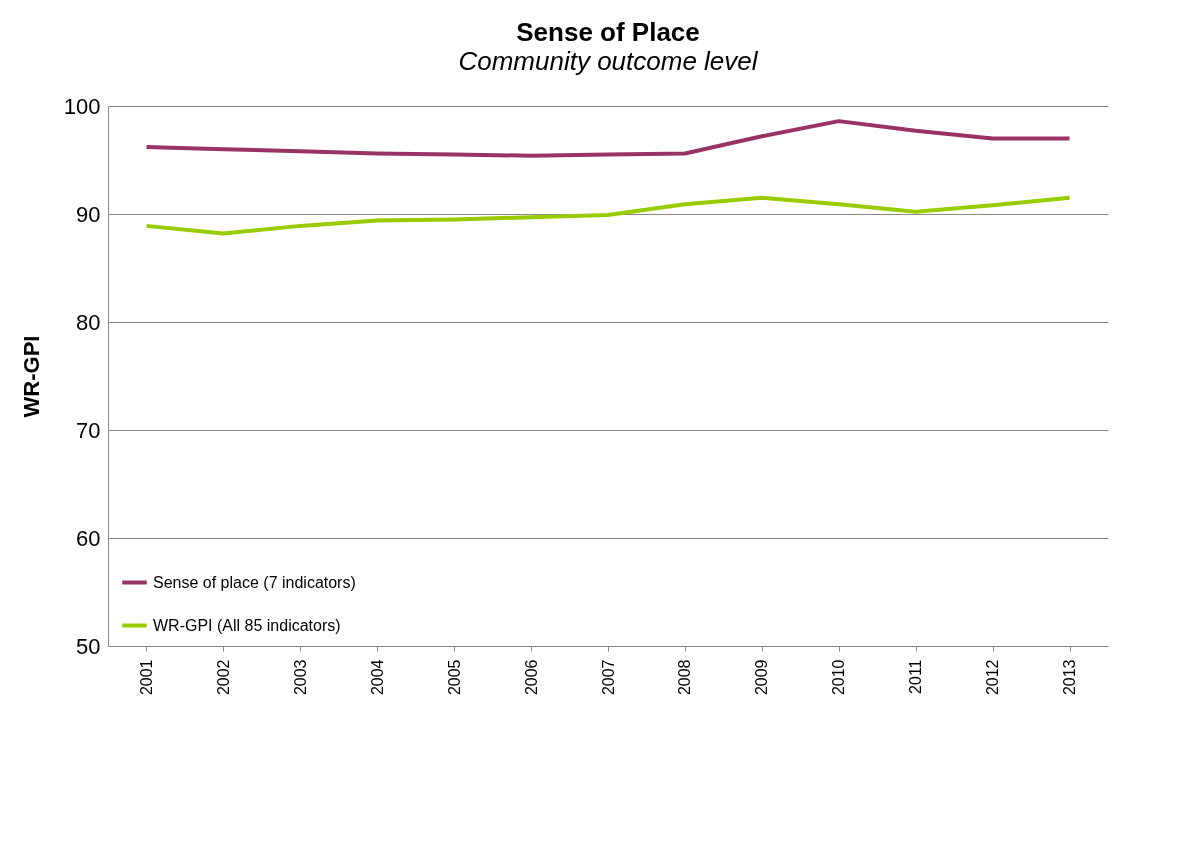 This screenshot has width=1198, height=859. I want to click on x-tick-label: 2003, so click(300, 677).